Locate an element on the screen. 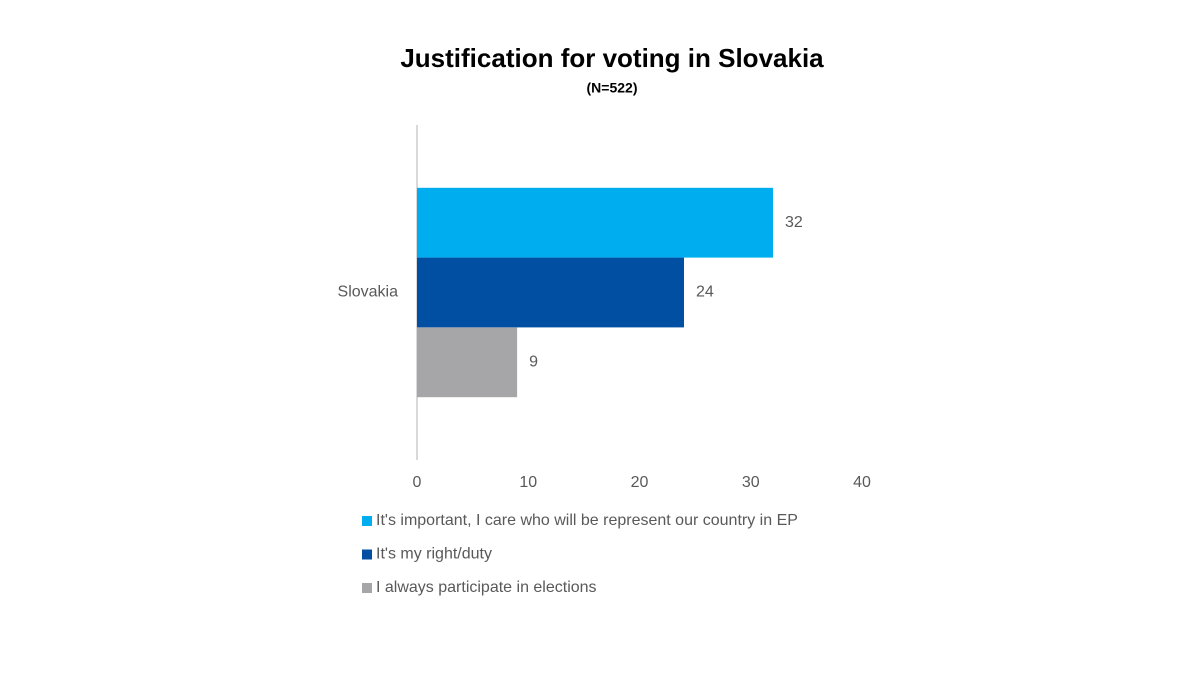 The height and width of the screenshot is (681, 1200). legend-label: It's my right/duty is located at coordinates (434, 554).